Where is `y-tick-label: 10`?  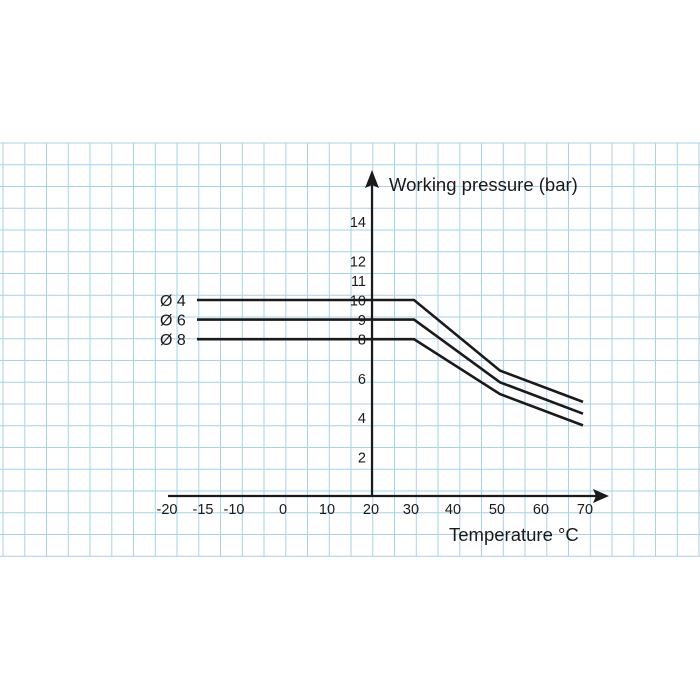 y-tick-label: 10 is located at coordinates (358, 302).